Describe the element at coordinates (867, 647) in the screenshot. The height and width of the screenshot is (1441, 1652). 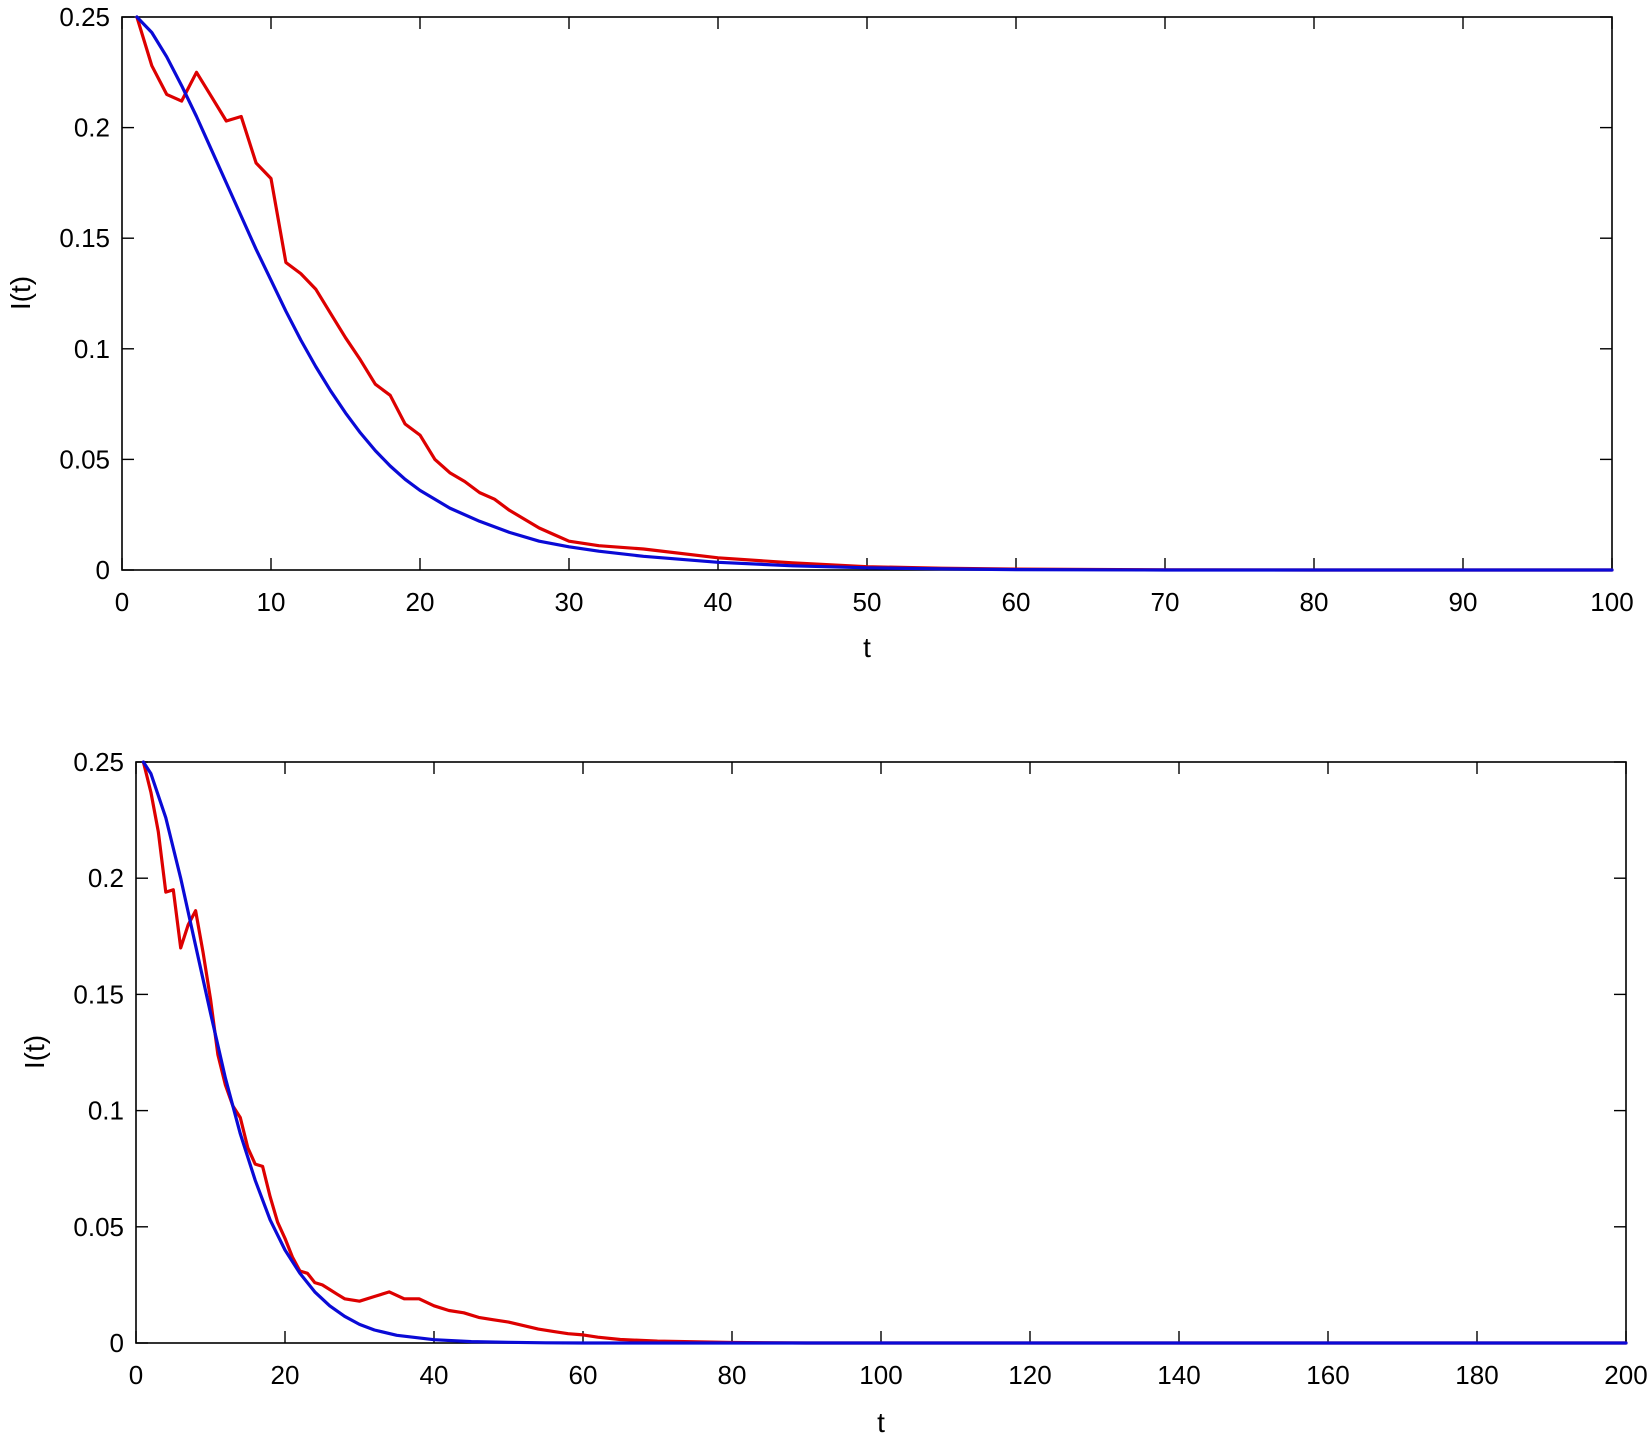
I see `top-x-axis-label: t` at that location.